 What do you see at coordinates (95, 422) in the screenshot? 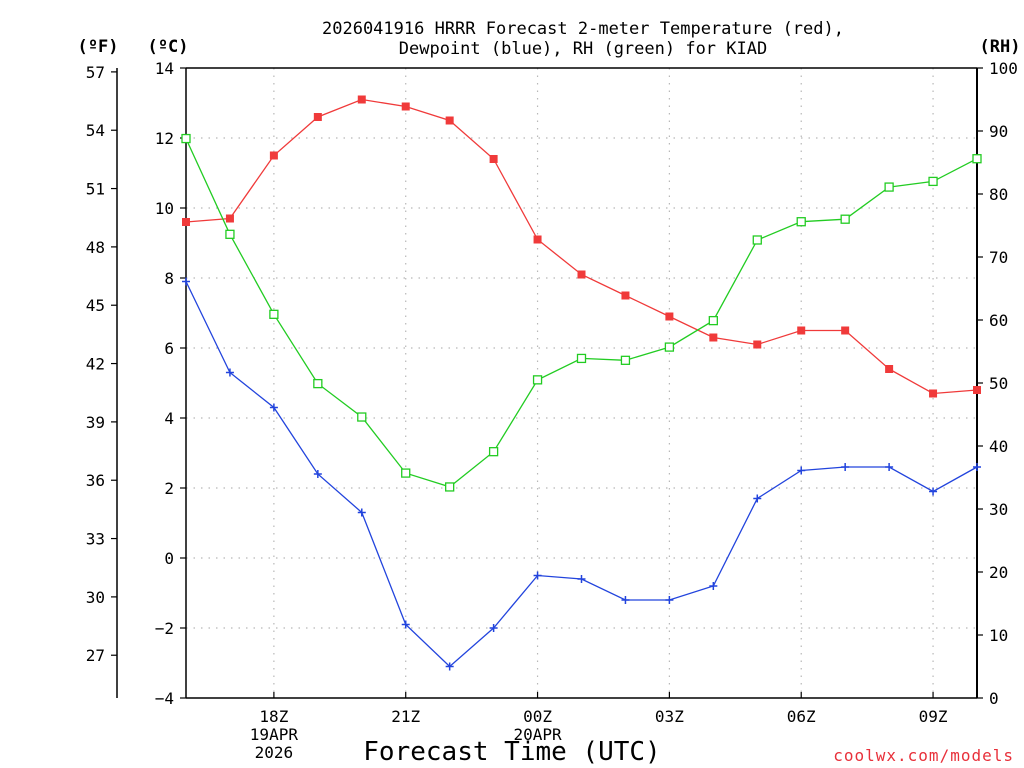
I see `fahrenheit-tick-label: 39` at bounding box center [95, 422].